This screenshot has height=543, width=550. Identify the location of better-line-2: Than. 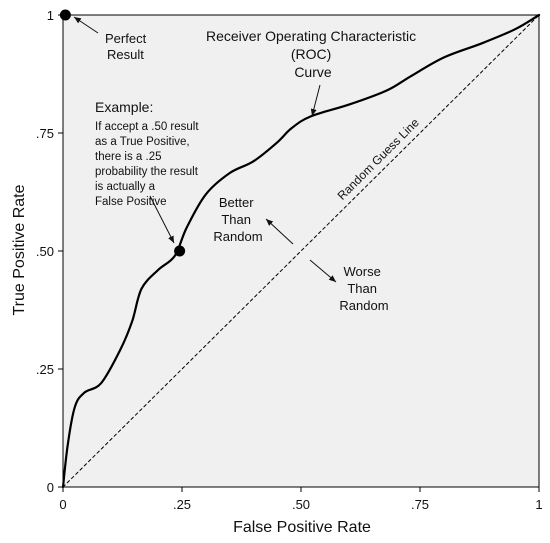
(236, 219).